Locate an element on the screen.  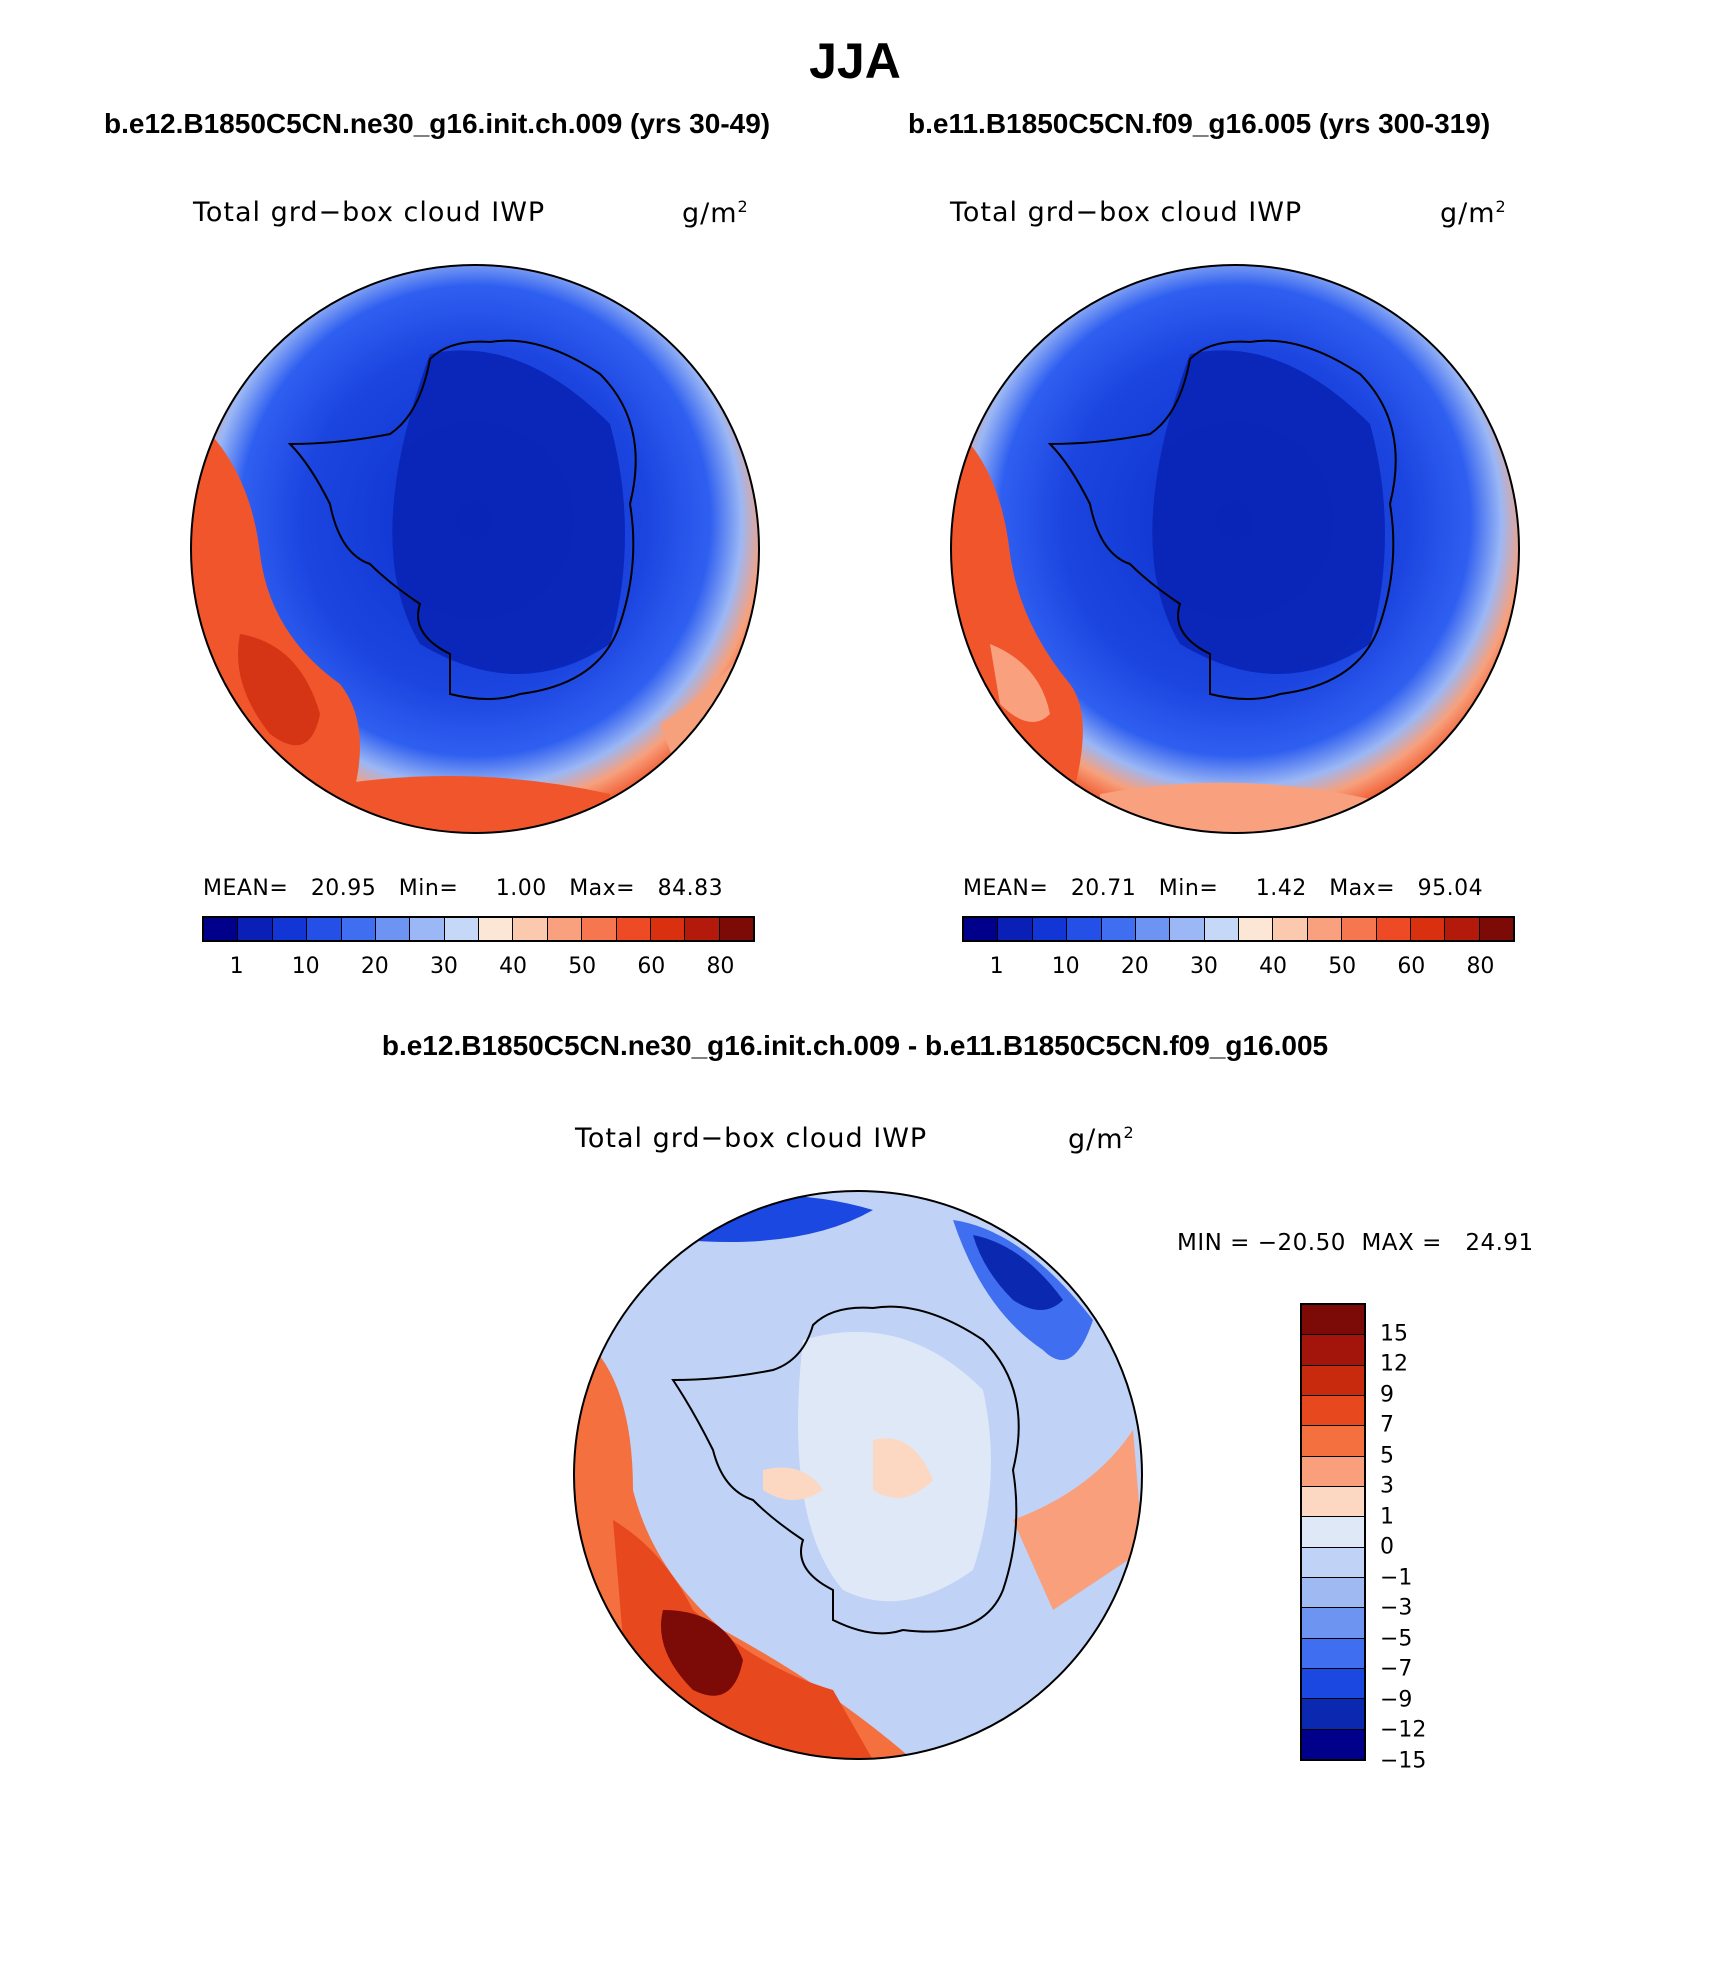
difference-polar-map is located at coordinates (858, 1475).